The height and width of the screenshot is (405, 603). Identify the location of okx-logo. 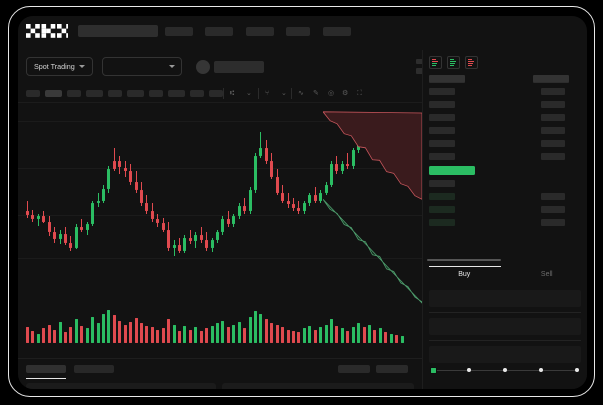
(47, 31).